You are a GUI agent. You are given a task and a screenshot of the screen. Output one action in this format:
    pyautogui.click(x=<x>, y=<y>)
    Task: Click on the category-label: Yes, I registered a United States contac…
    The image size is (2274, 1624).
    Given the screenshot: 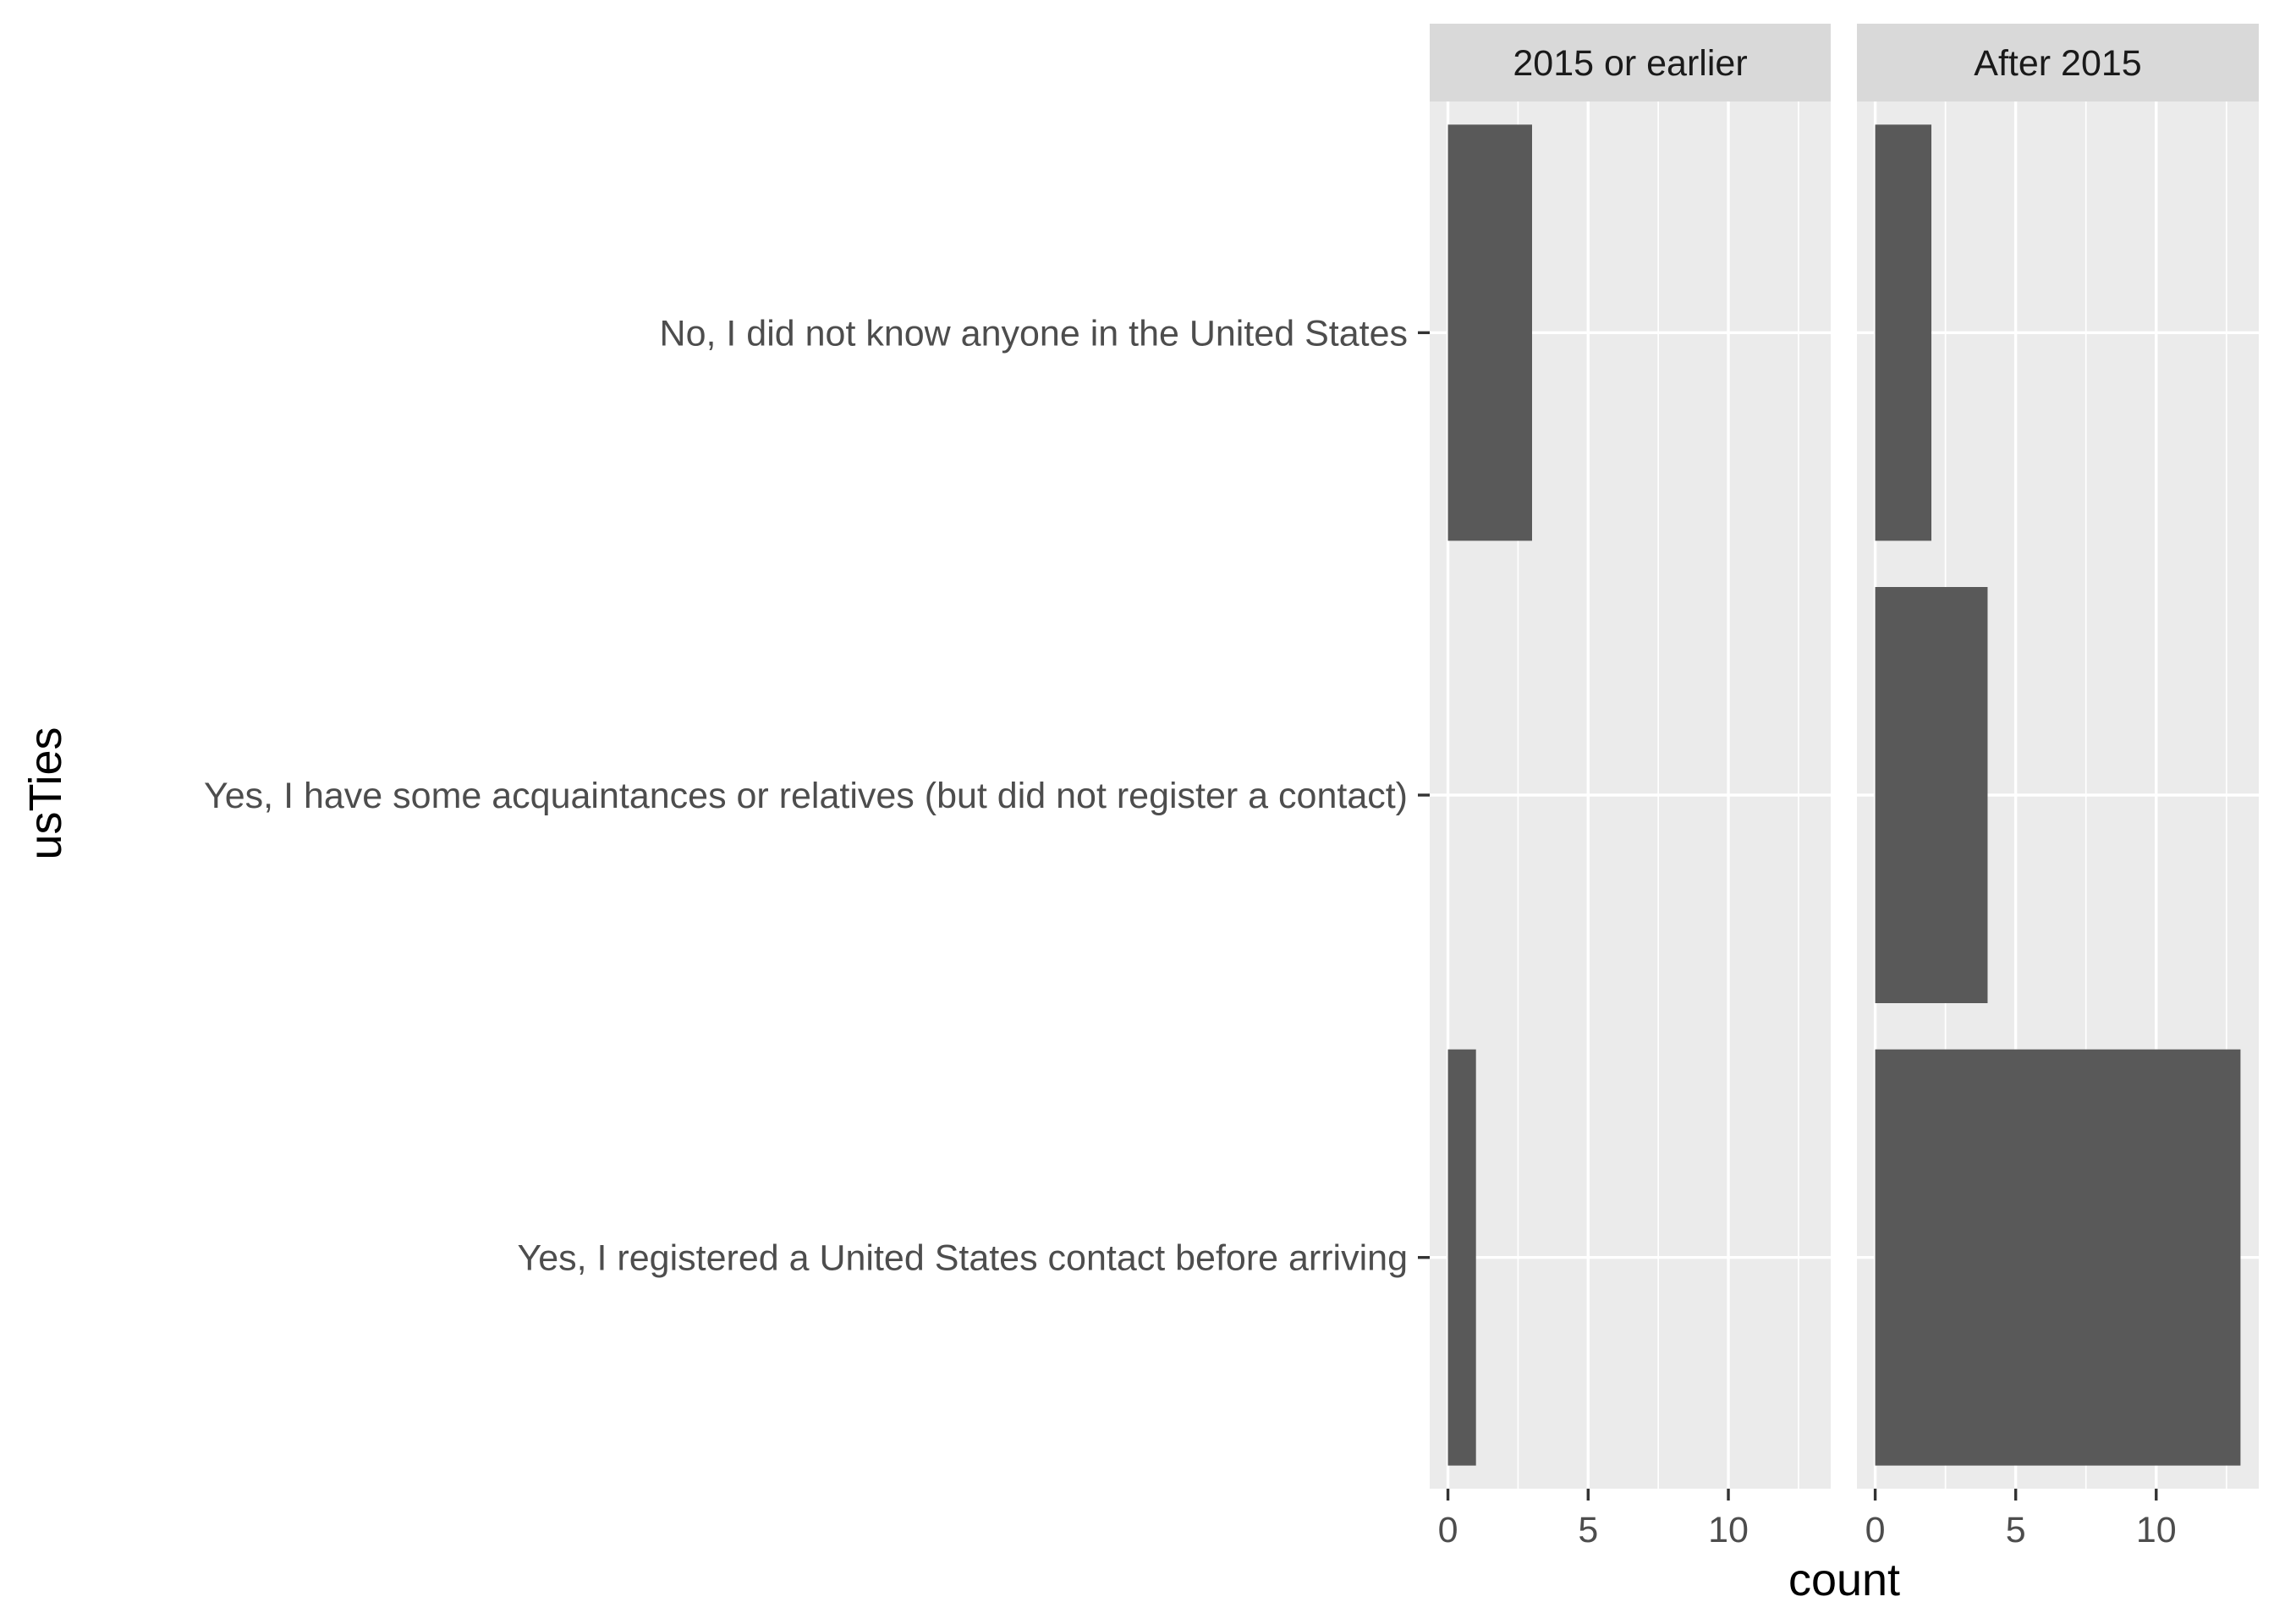 What is the action you would take?
    pyautogui.click(x=963, y=1259)
    